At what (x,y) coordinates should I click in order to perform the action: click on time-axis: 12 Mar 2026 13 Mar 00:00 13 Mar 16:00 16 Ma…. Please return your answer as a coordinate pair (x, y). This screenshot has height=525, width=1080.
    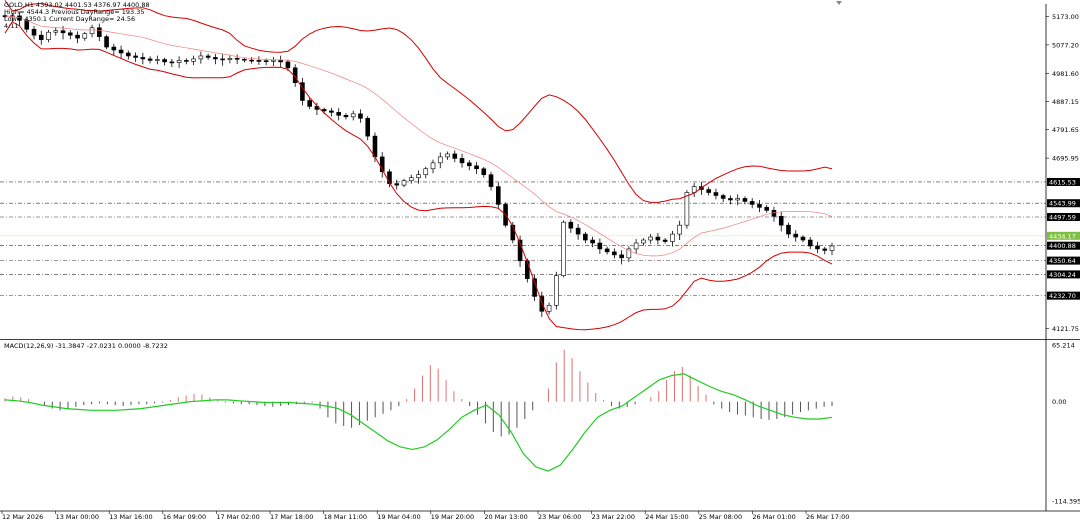
    Looking at the image, I should click on (540, 515).